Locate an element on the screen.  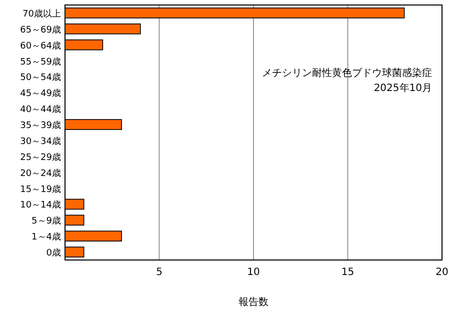
y-tick-label: 0歳 is located at coordinates (53, 253).